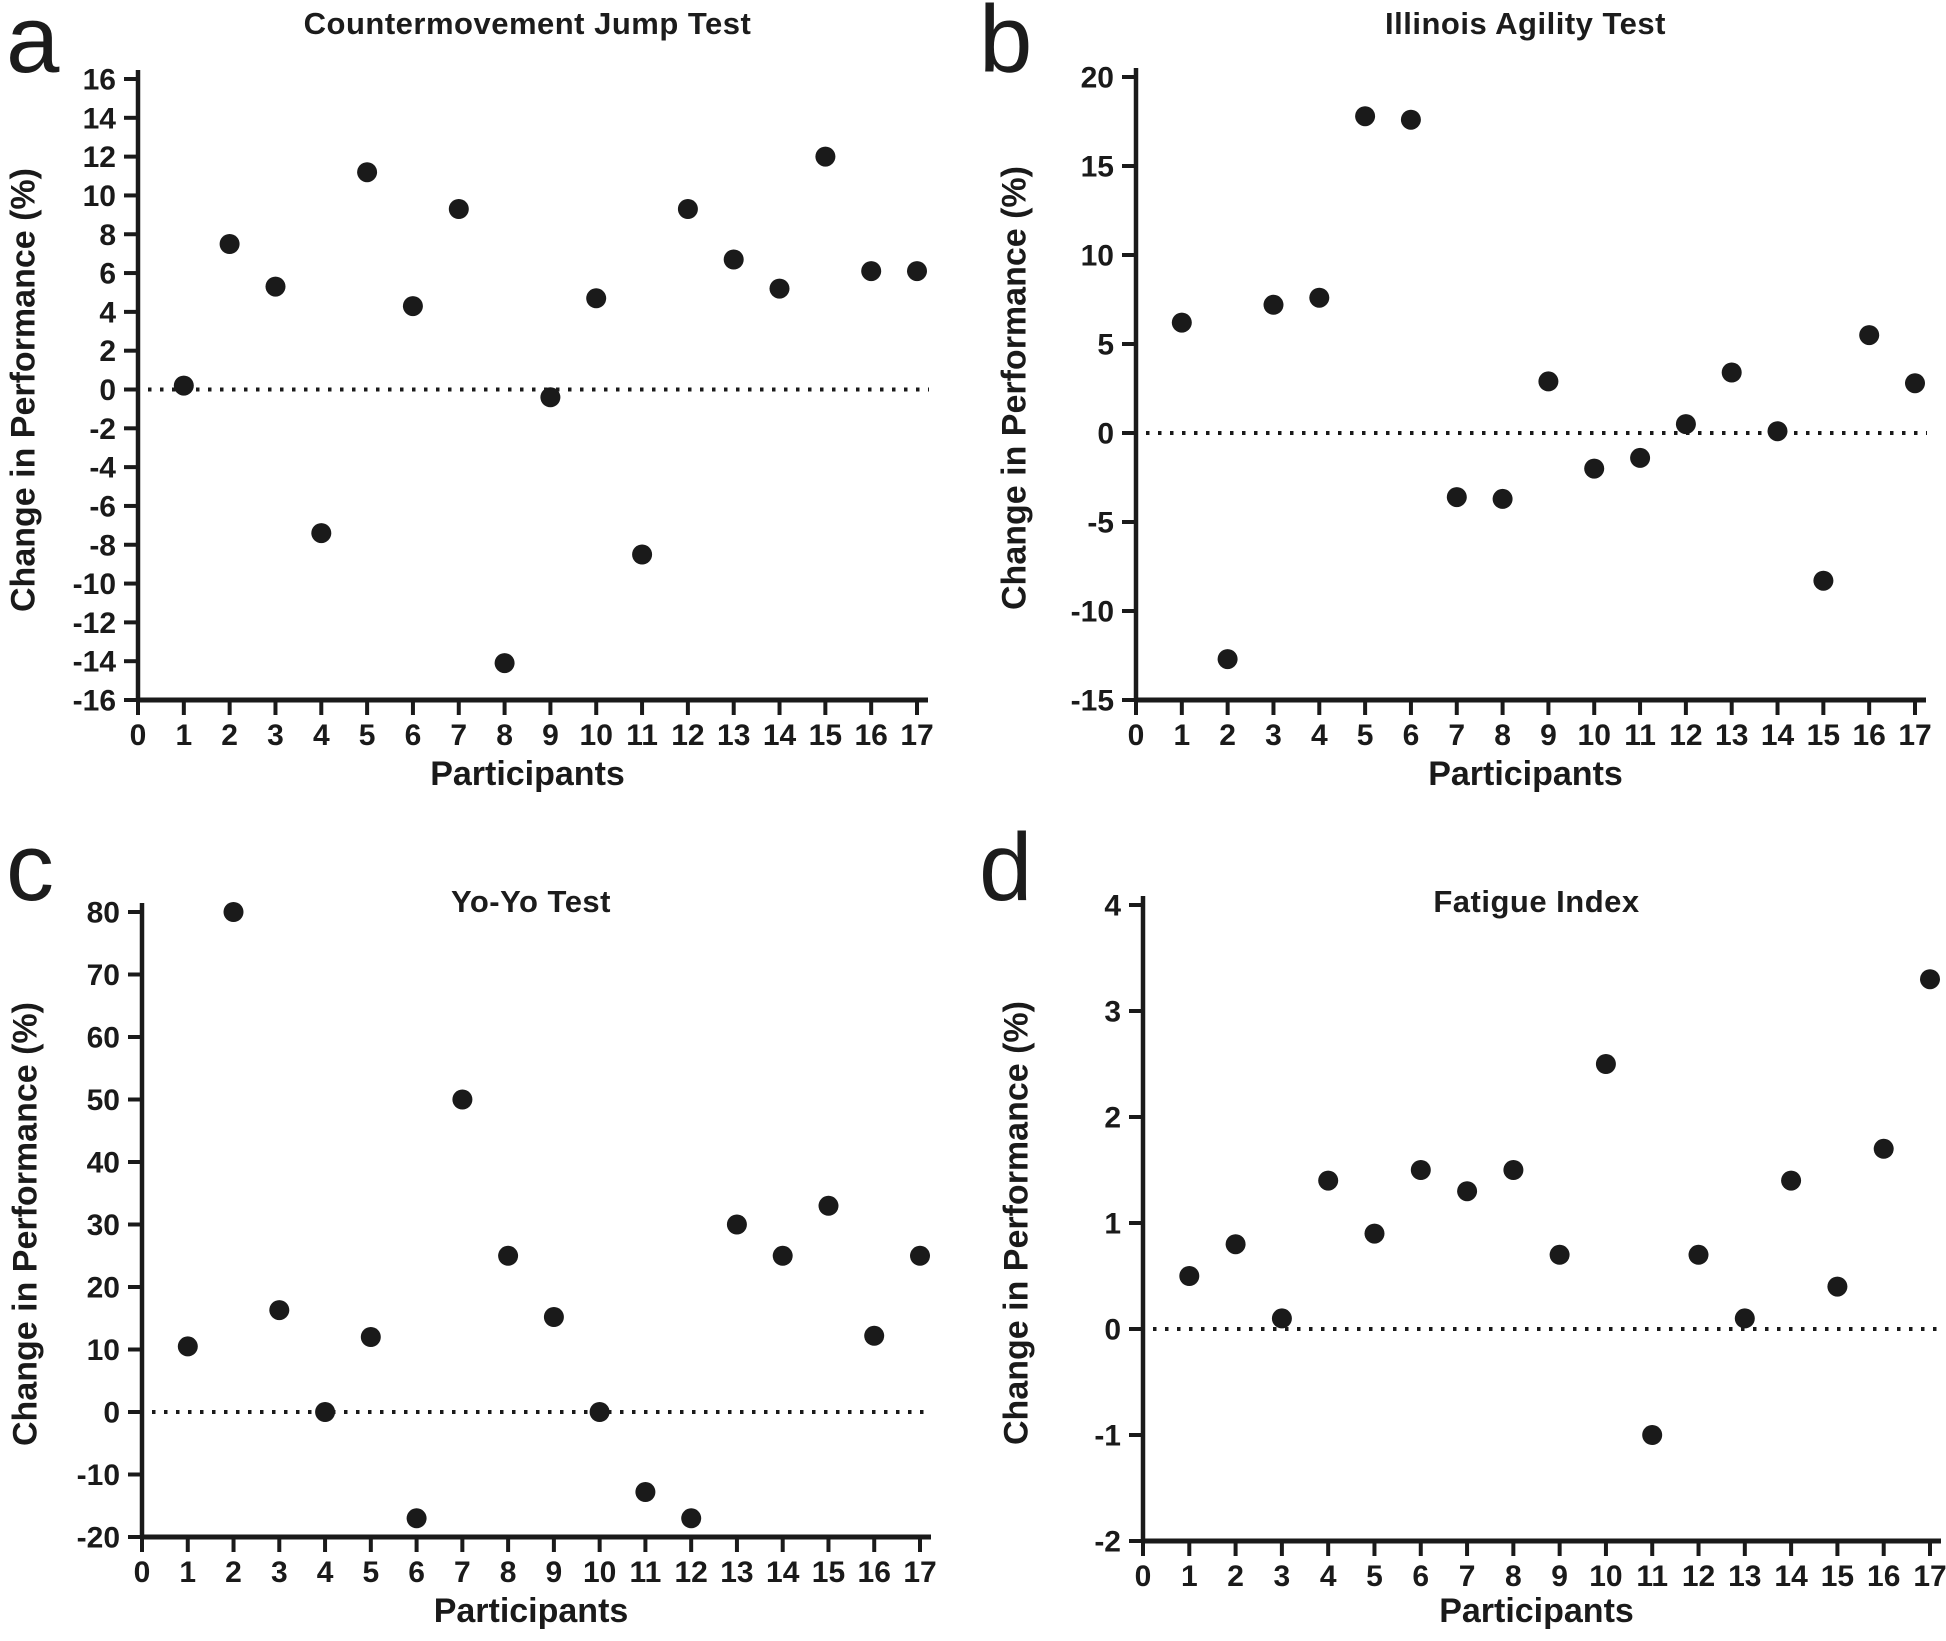 Image resolution: width=1946 pixels, height=1641 pixels. What do you see at coordinates (1016, 1223) in the screenshot?
I see `y-axis-label-d: Change in Performance (%)` at bounding box center [1016, 1223].